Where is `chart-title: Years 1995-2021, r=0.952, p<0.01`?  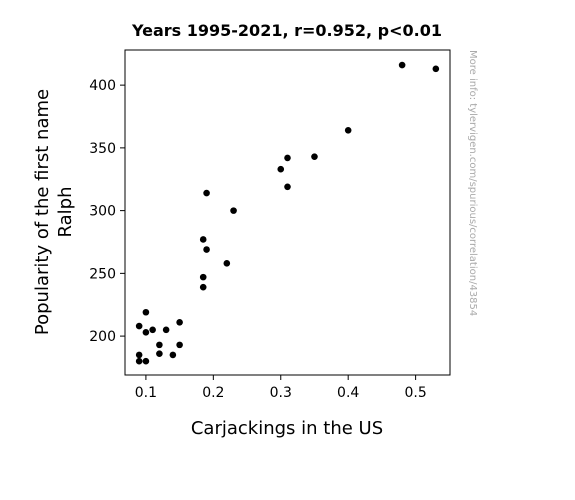 chart-title: Years 1995-2021, r=0.952, p<0.01 is located at coordinates (286, 30).